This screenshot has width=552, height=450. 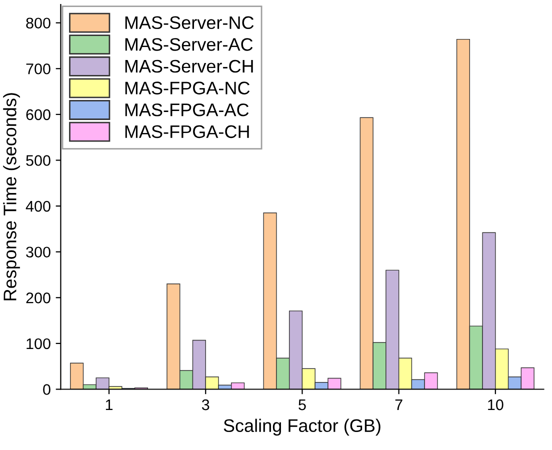 I want to click on x-axis-title: Scaling Factor (GB), so click(x=302, y=427).